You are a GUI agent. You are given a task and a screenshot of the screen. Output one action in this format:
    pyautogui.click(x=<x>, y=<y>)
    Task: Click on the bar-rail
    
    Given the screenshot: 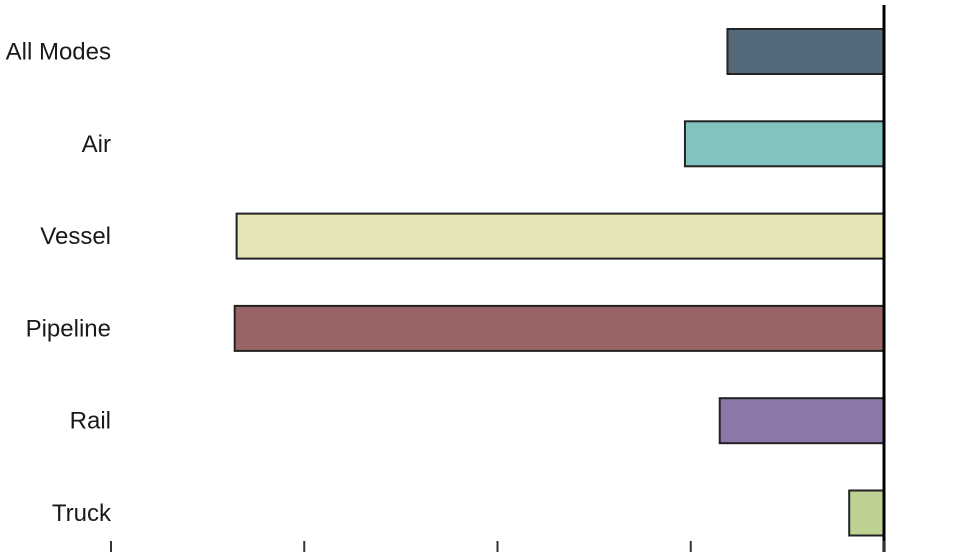 What is the action you would take?
    pyautogui.click(x=801, y=421)
    